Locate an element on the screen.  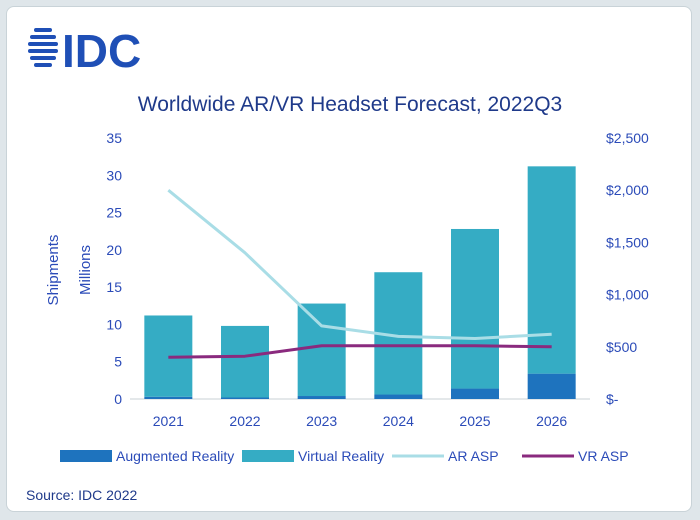
globe-icon is located at coordinates (43, 47).